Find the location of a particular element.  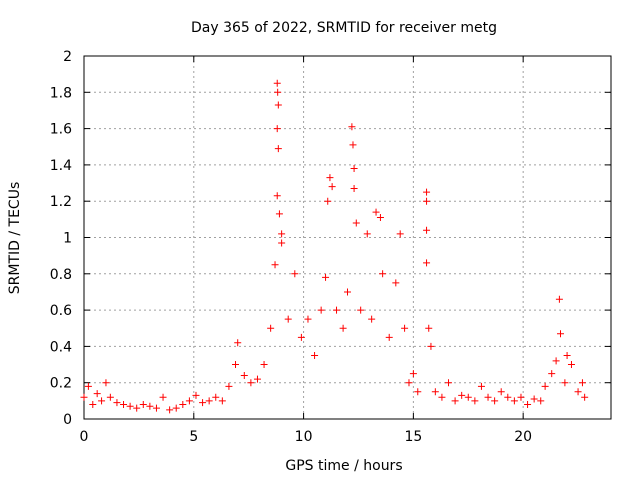

y-tick-label: 1.6 is located at coordinates (61, 130).